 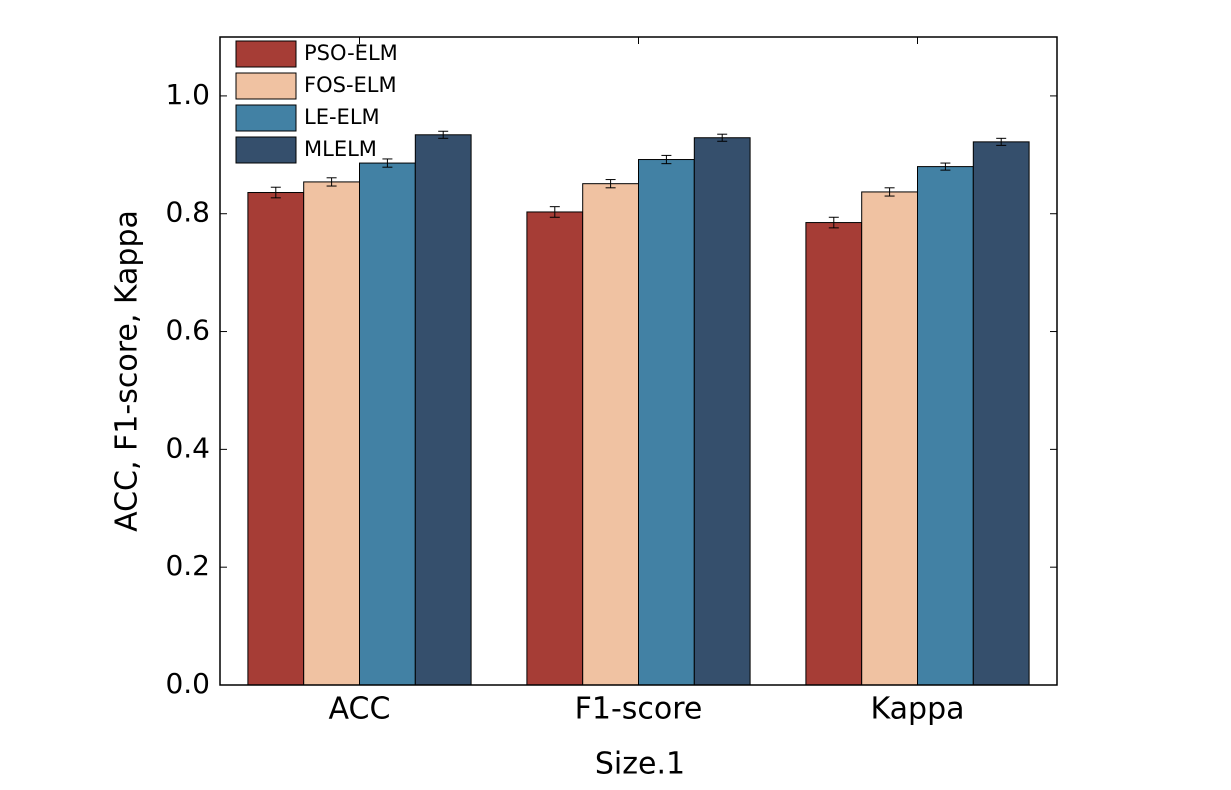 What do you see at coordinates (187, 447) in the screenshot?
I see `y-tick-label: 0.4` at bounding box center [187, 447].